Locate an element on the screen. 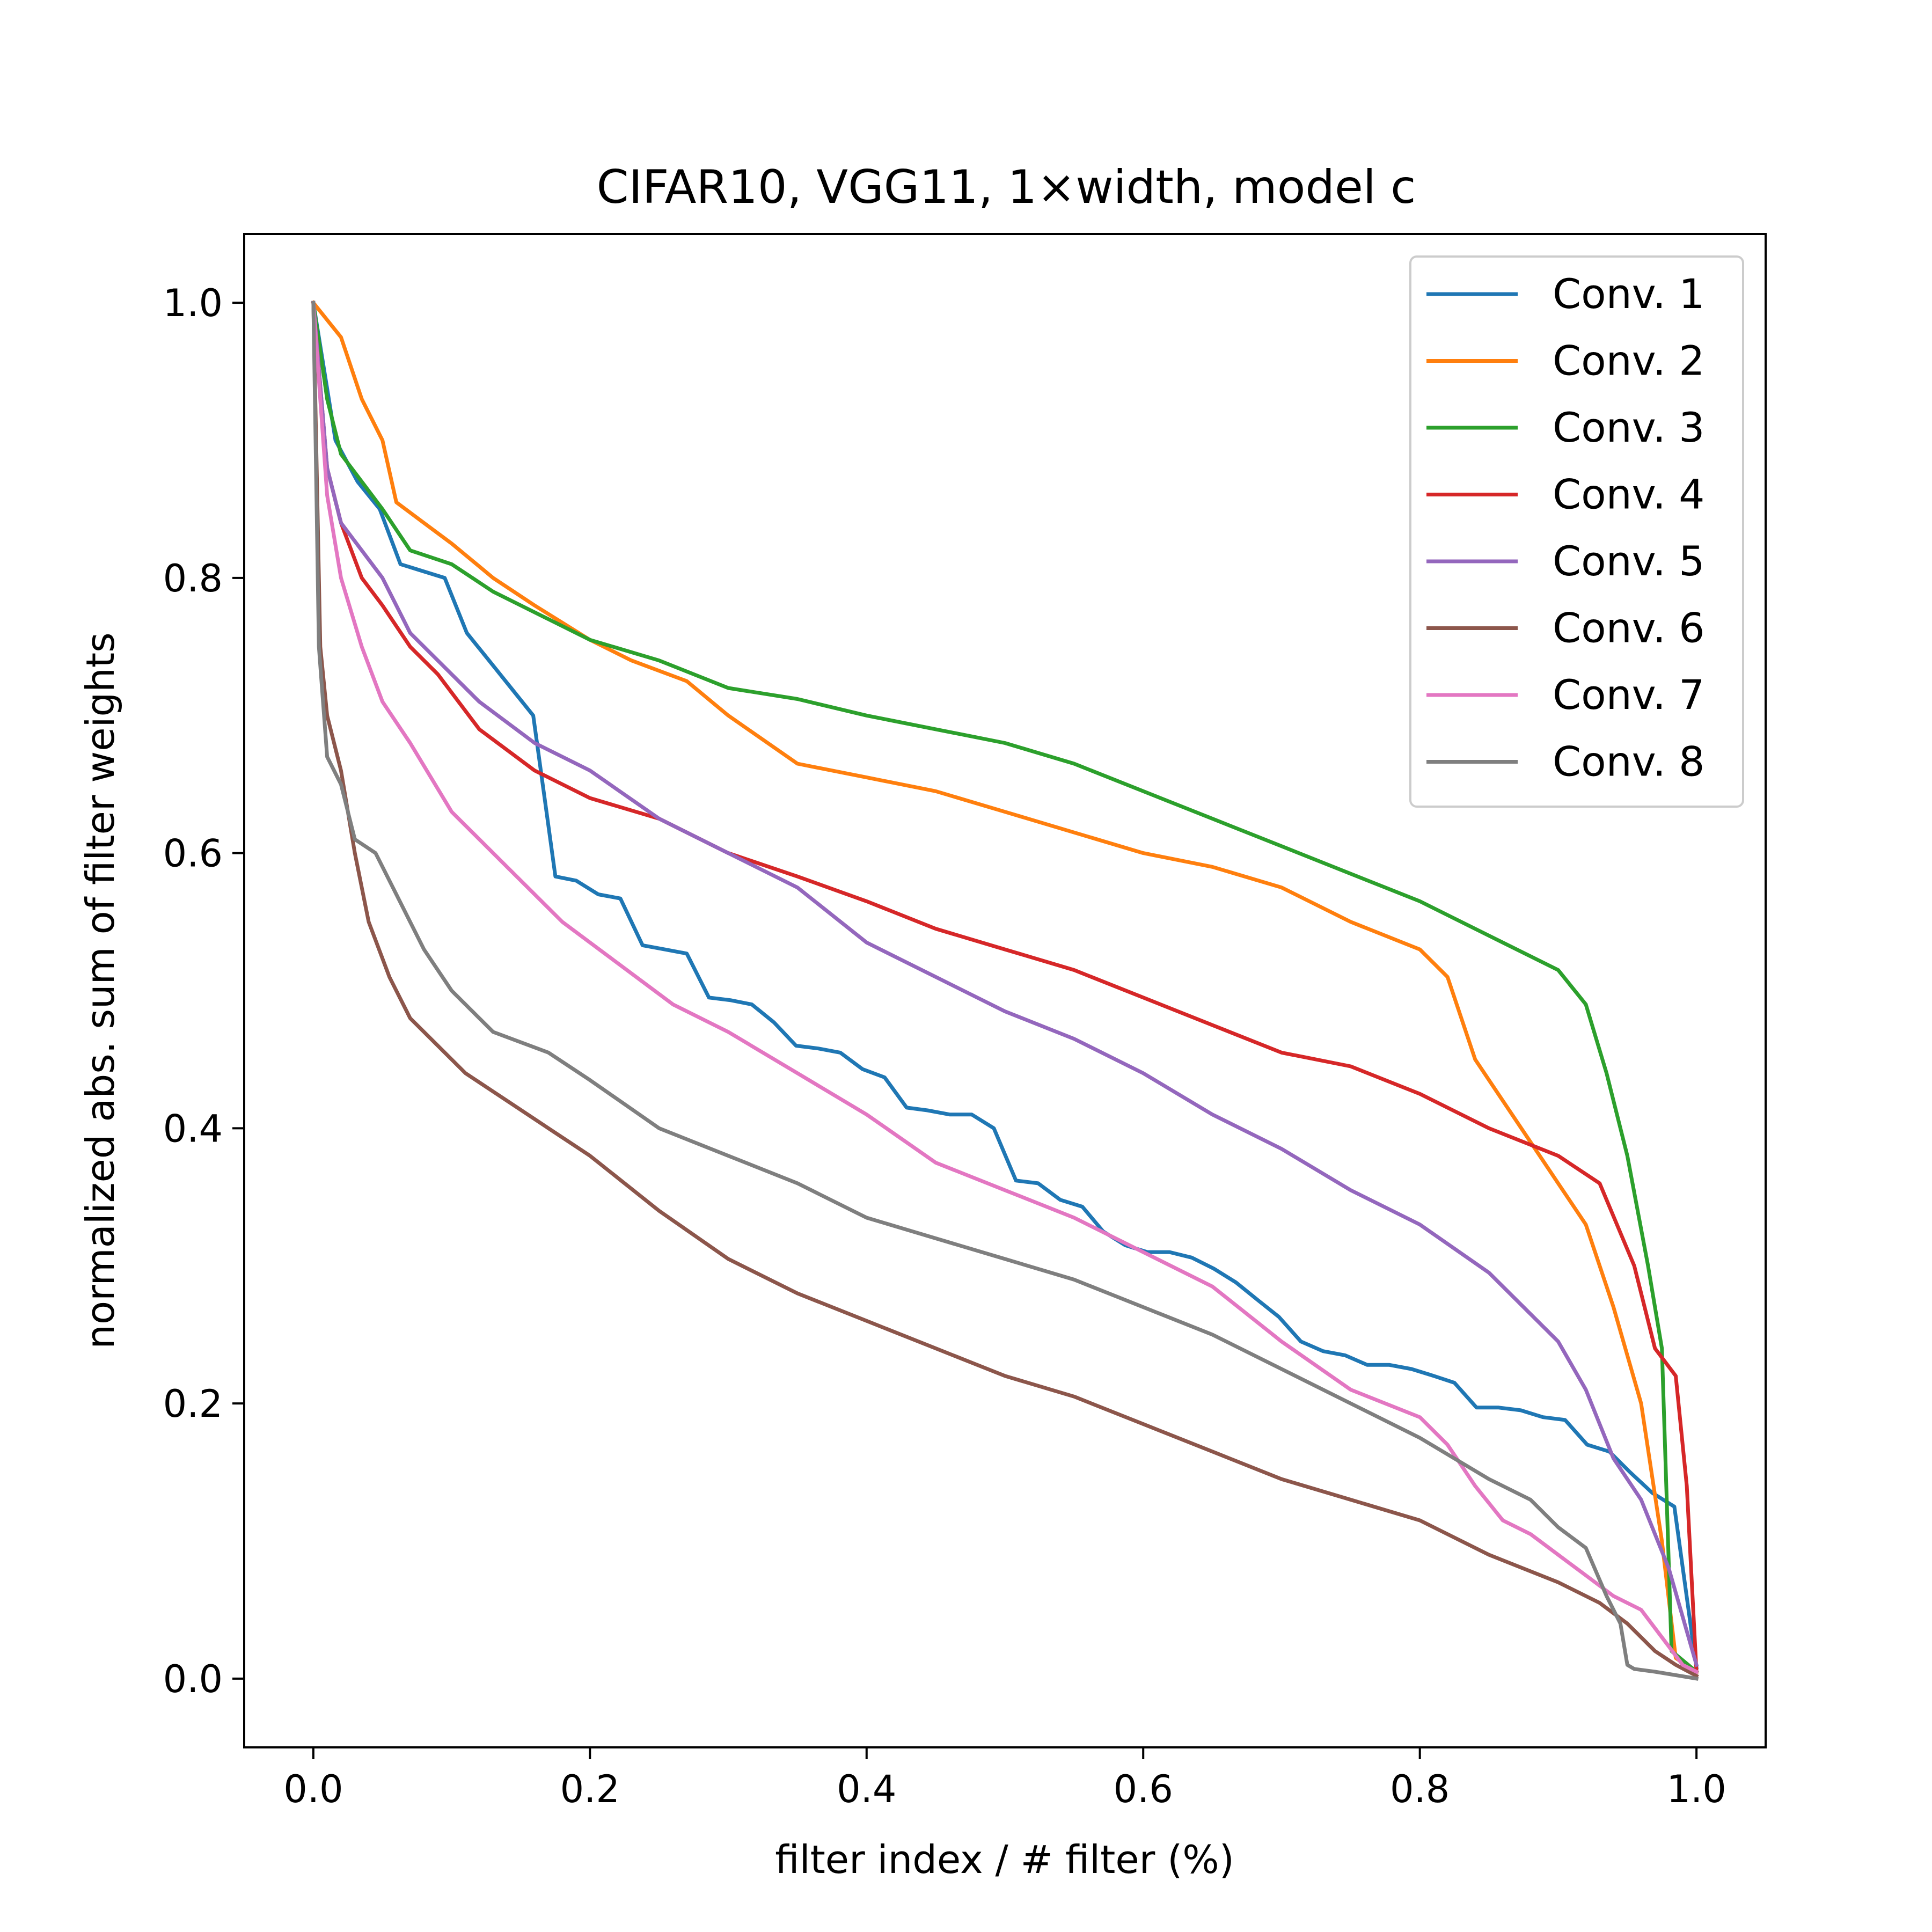 The width and height of the screenshot is (1932, 1932). y-axis-label: normalized abs. sum of filter weights is located at coordinates (100, 990).